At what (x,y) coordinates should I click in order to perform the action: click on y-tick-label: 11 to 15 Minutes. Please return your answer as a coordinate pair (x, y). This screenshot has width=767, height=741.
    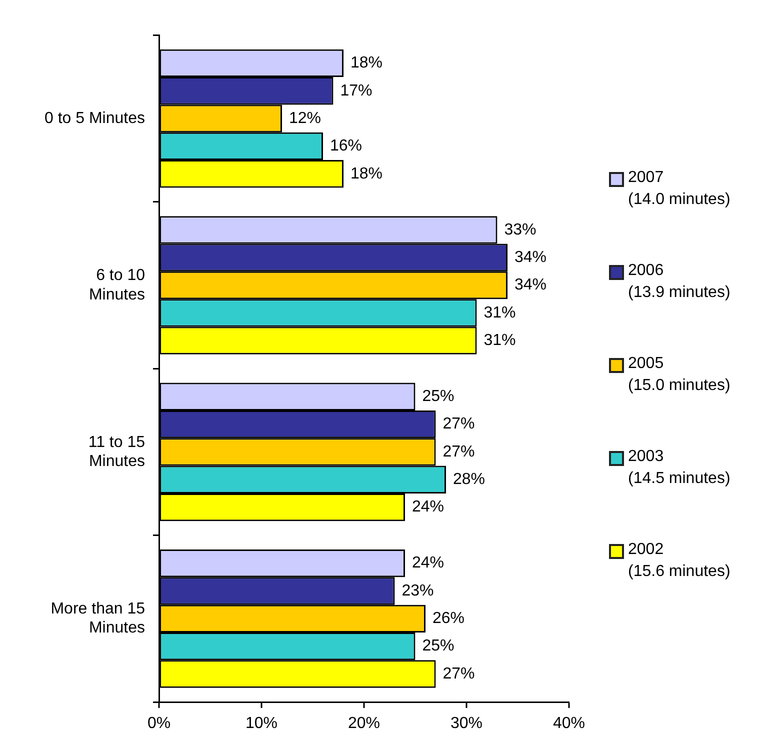
    Looking at the image, I should click on (117, 452).